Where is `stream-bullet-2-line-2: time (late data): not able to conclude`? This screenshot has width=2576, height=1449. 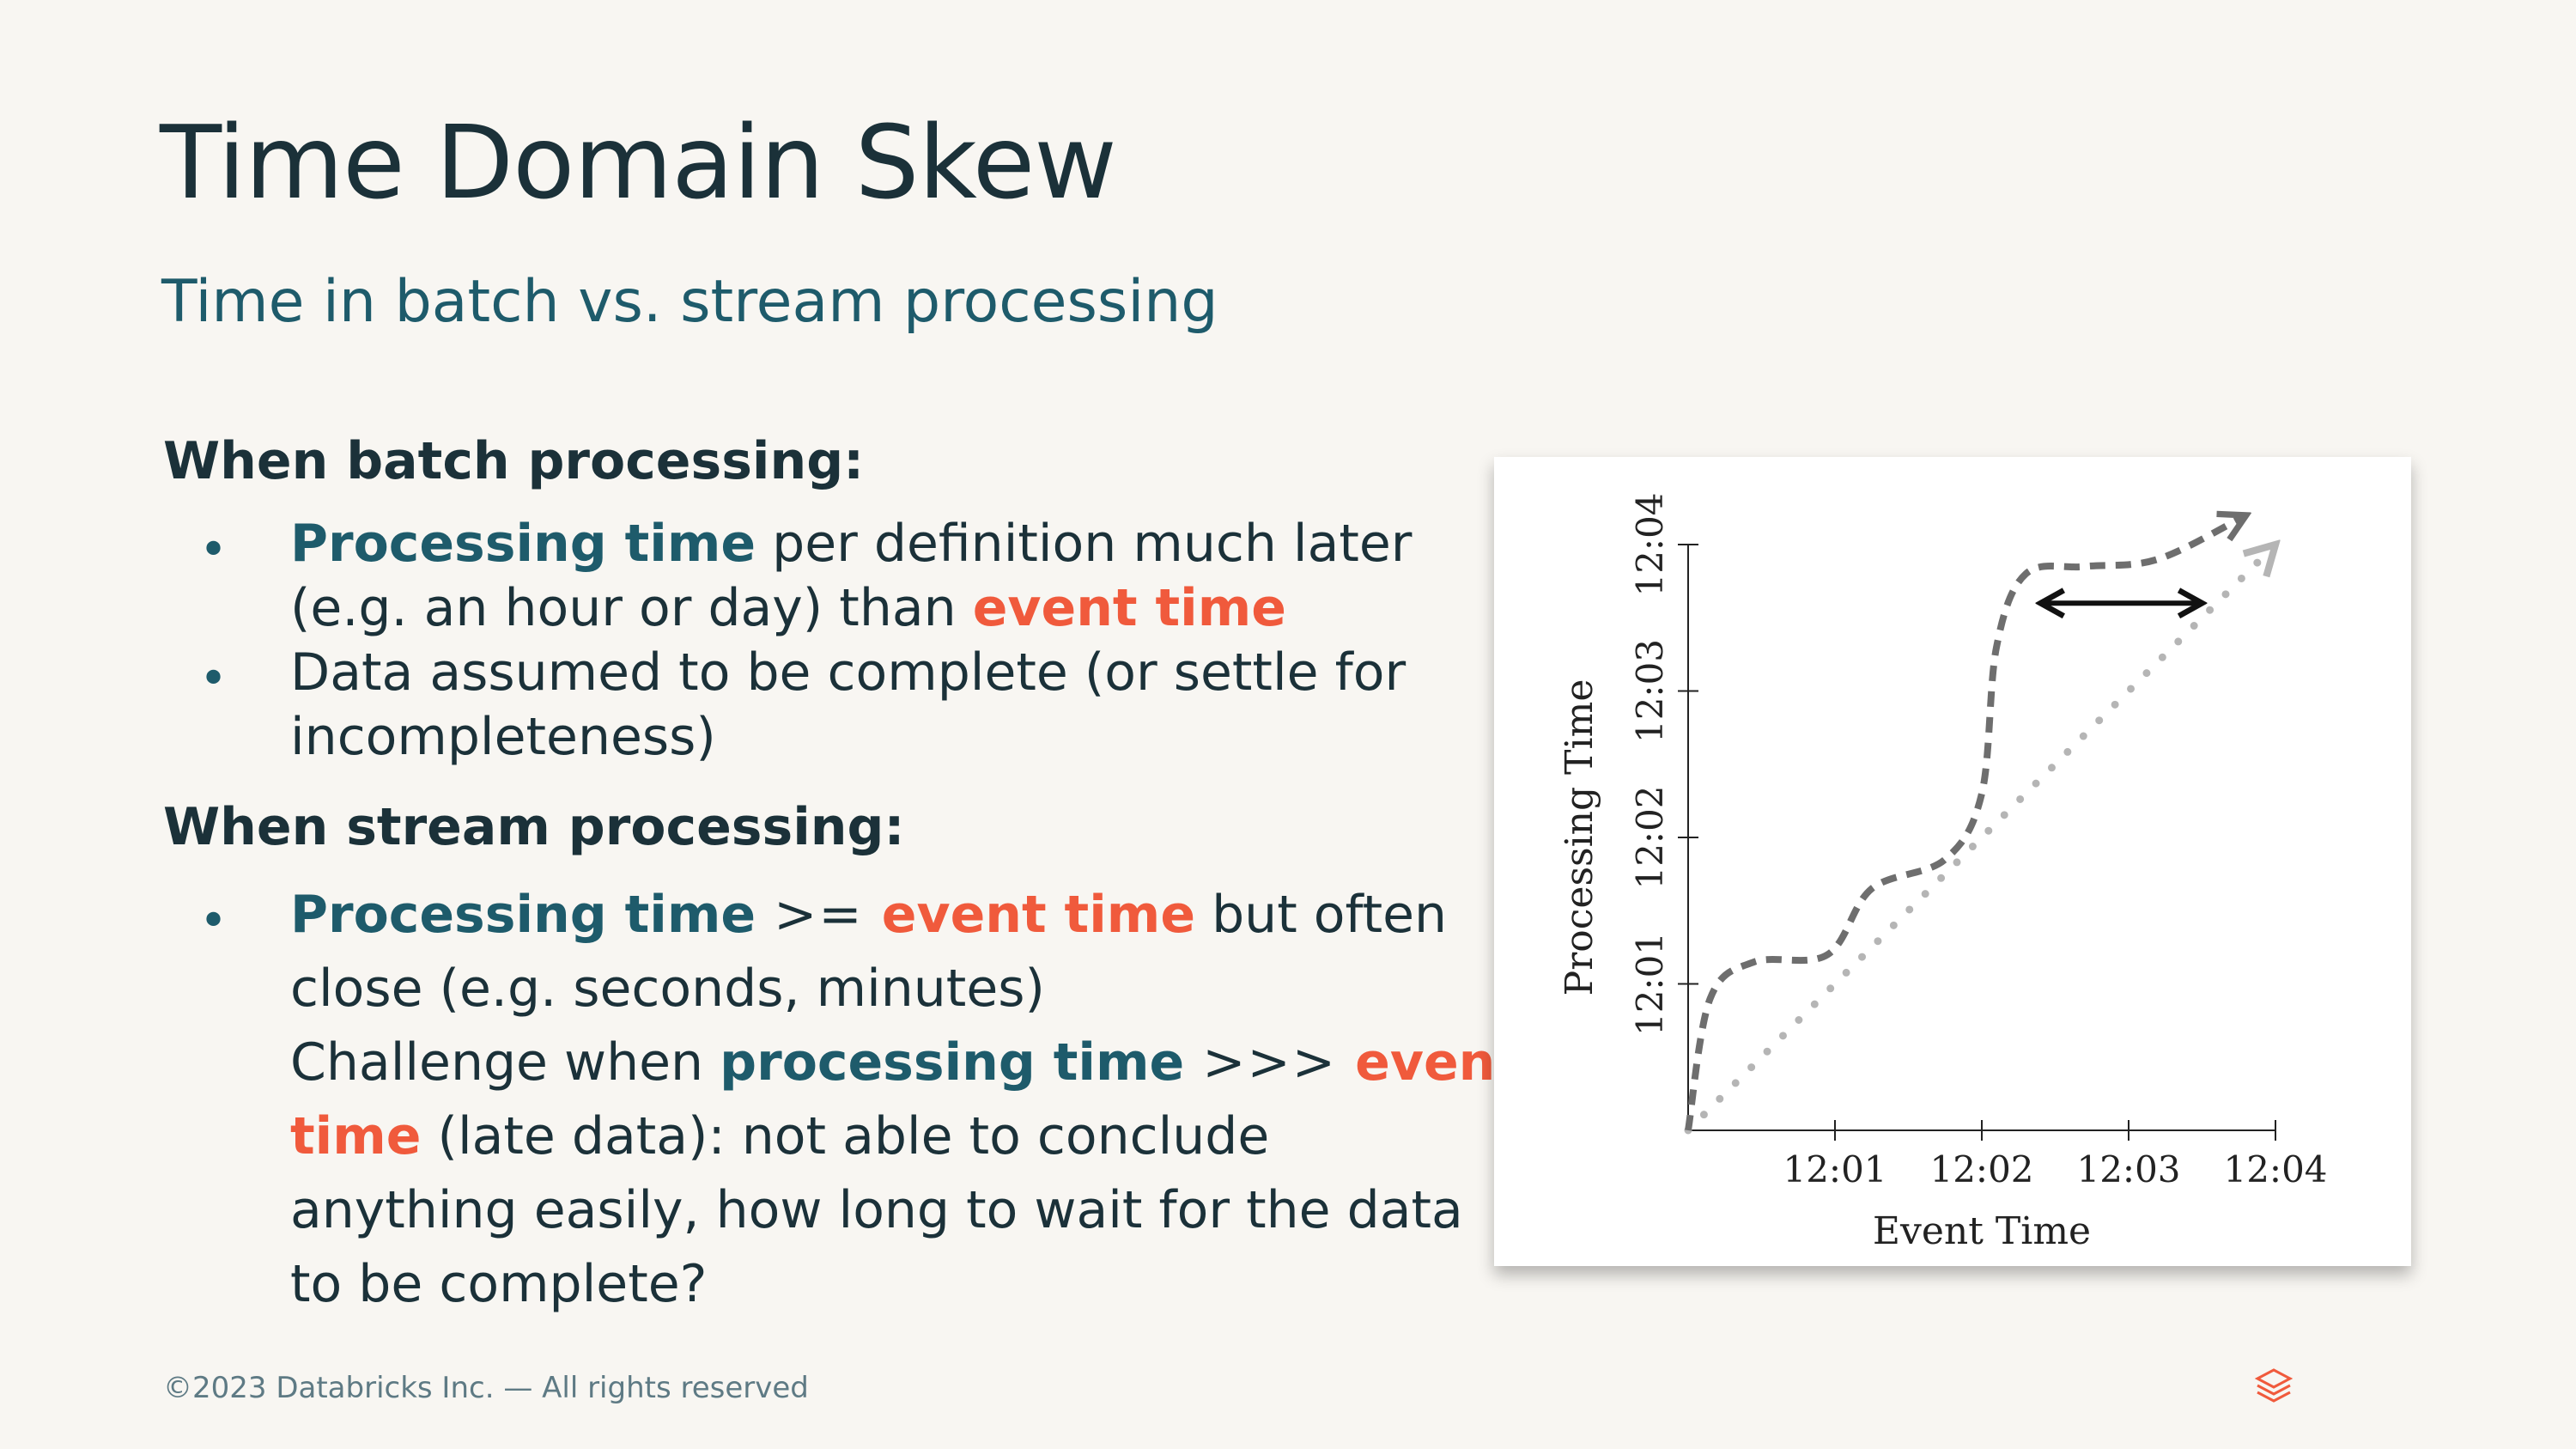 stream-bullet-2-line-2: time (late data): not able to conclude is located at coordinates (779, 1136).